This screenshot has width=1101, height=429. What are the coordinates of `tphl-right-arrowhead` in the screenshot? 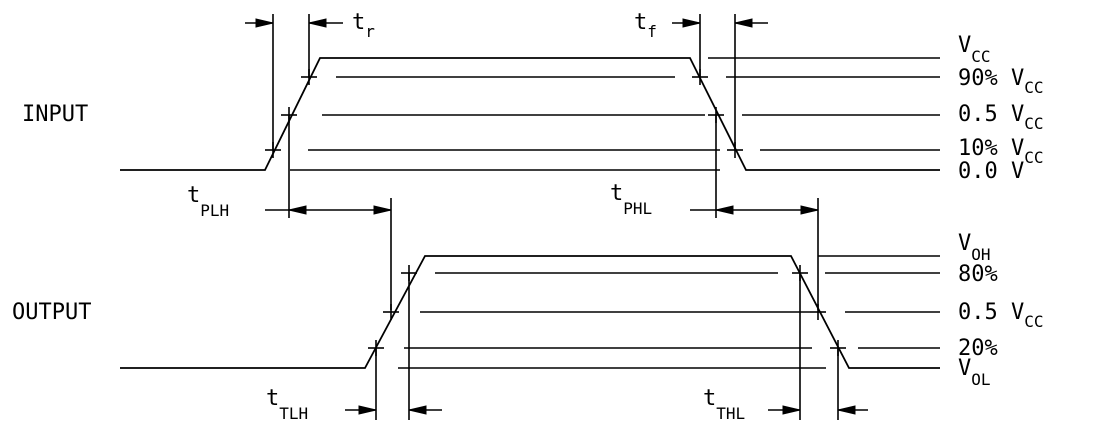 It's located at (809, 210).